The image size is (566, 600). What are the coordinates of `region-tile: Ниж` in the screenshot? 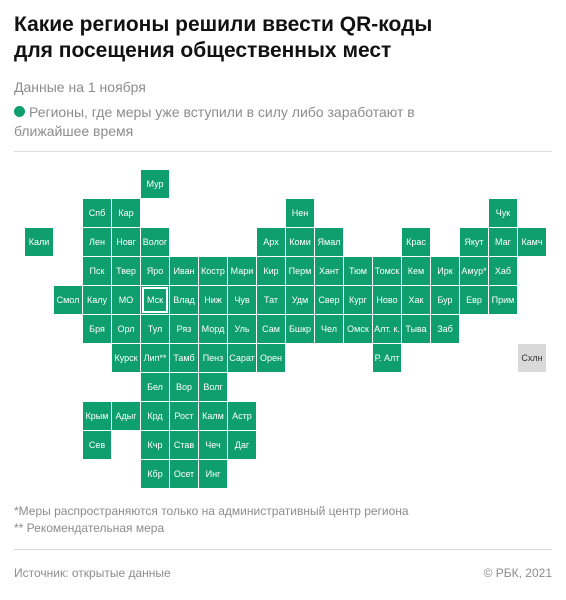 It's located at (213, 300).